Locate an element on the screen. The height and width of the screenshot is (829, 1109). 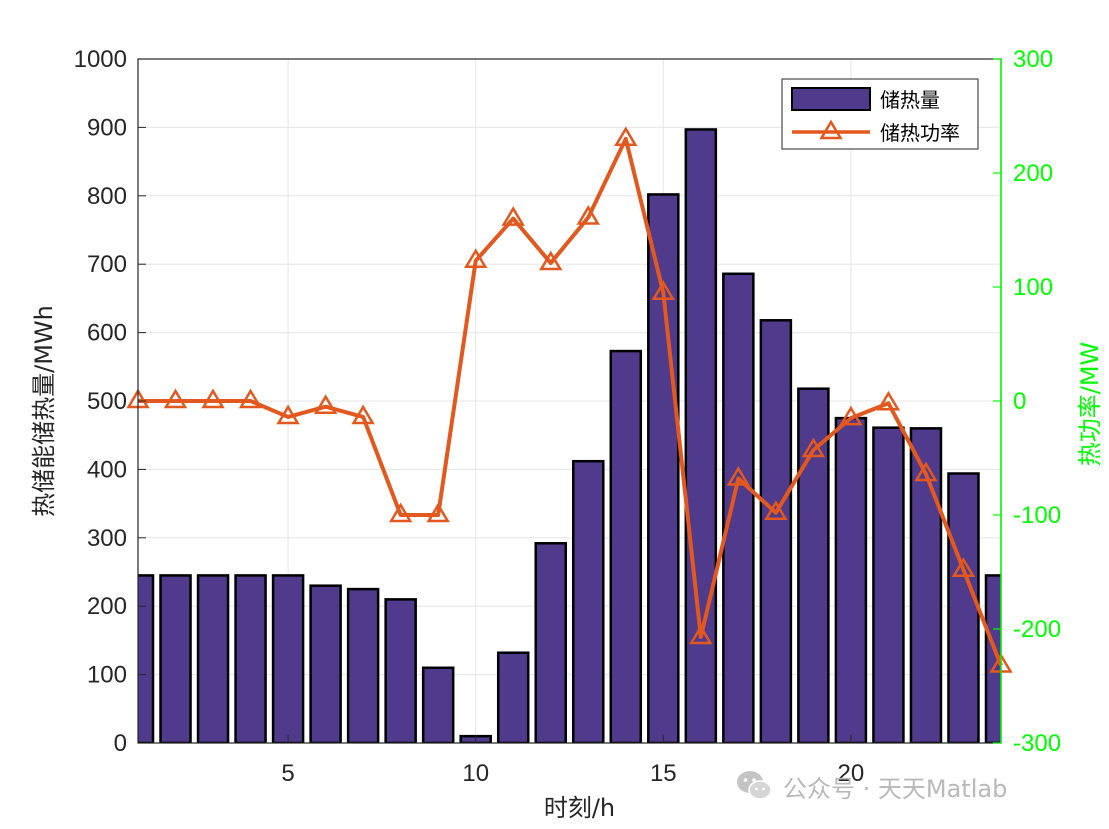
right-tick-label: -300 is located at coordinates (1037, 743).